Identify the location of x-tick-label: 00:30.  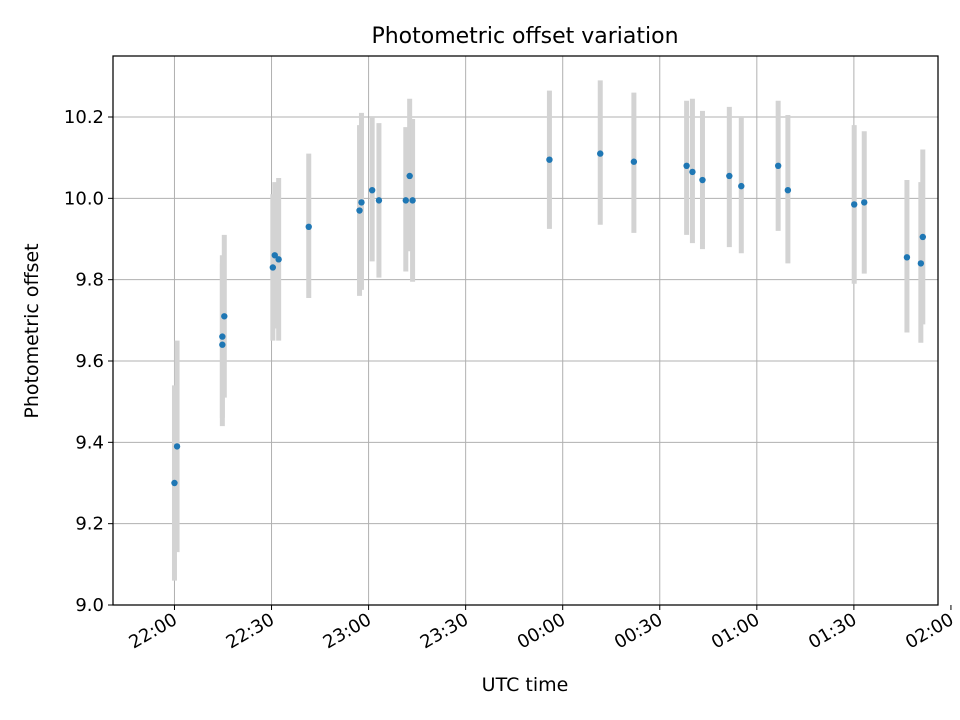
(638, 631).